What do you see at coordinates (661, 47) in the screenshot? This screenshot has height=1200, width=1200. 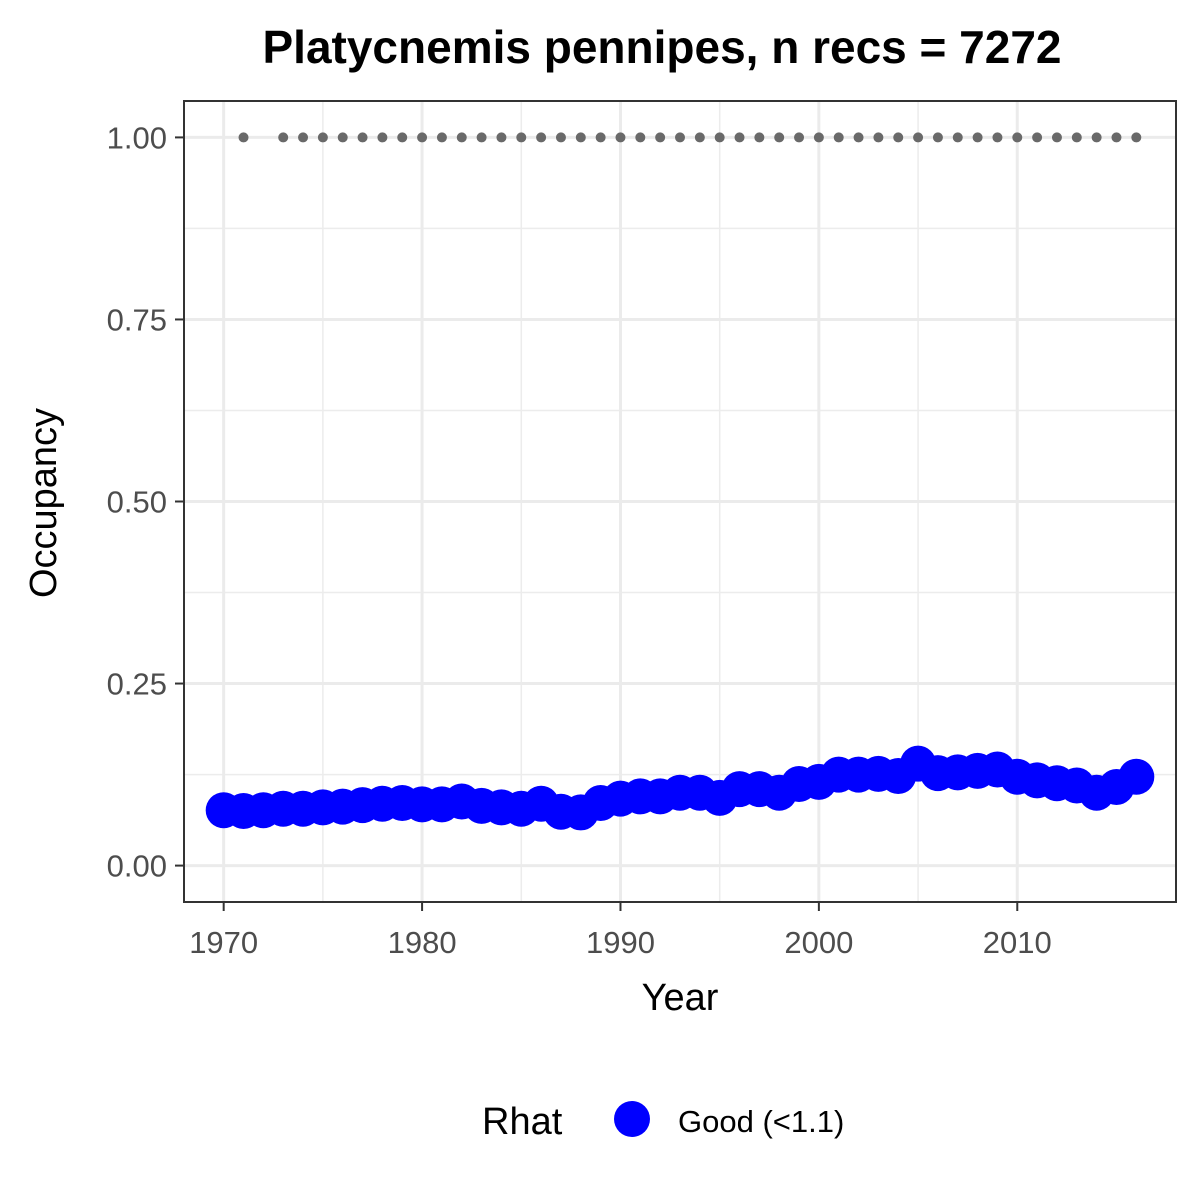 I see `chart-title: Platycnemis pennipes, n recs = 7272` at bounding box center [661, 47].